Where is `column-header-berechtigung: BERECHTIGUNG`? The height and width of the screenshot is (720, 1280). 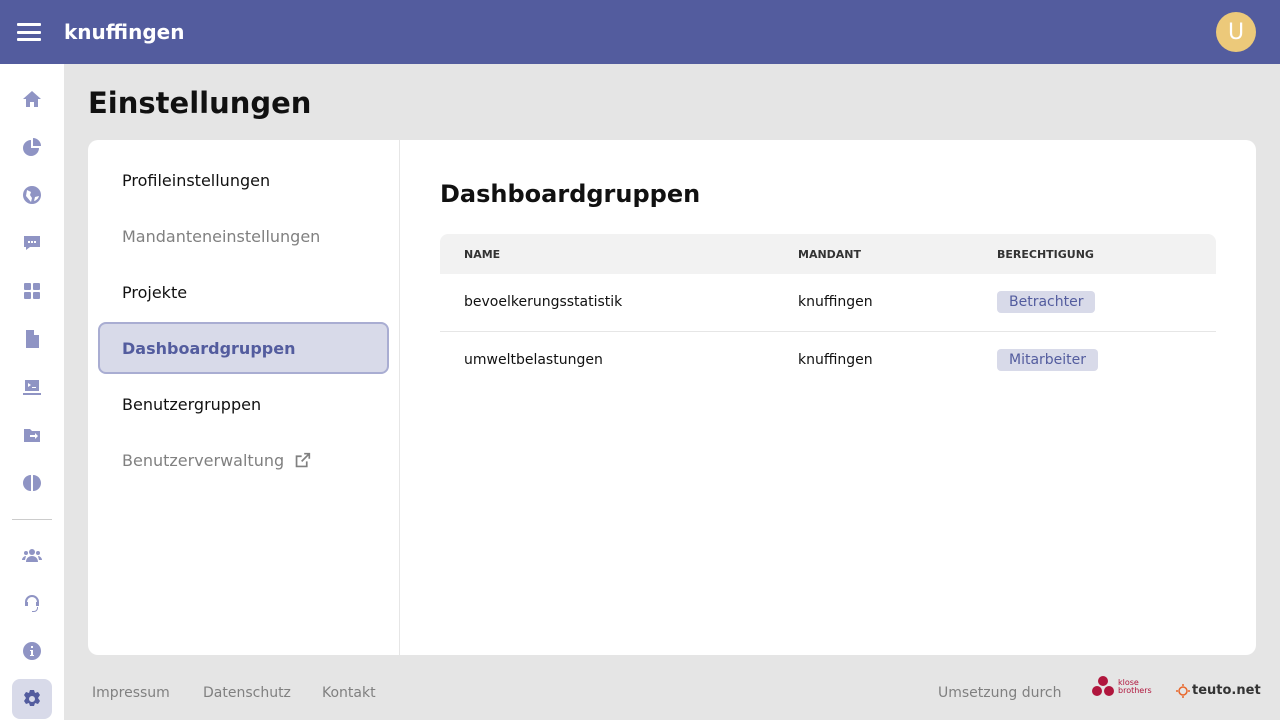
column-header-berechtigung: BERECHTIGUNG is located at coordinates (1094, 254).